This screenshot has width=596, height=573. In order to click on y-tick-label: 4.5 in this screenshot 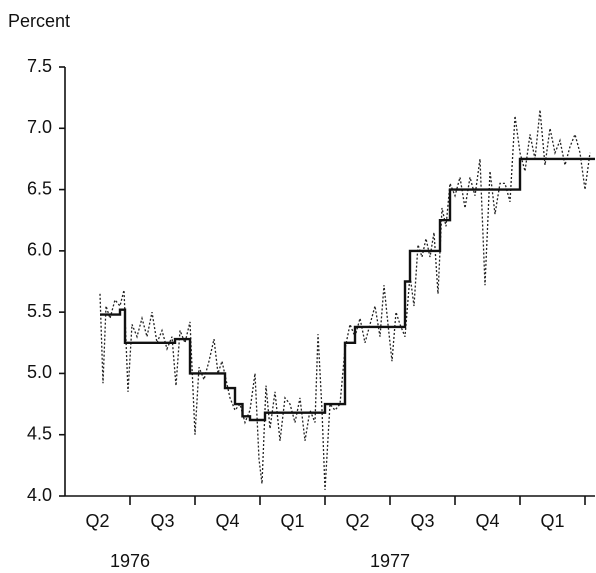, I will do `click(39, 433)`.